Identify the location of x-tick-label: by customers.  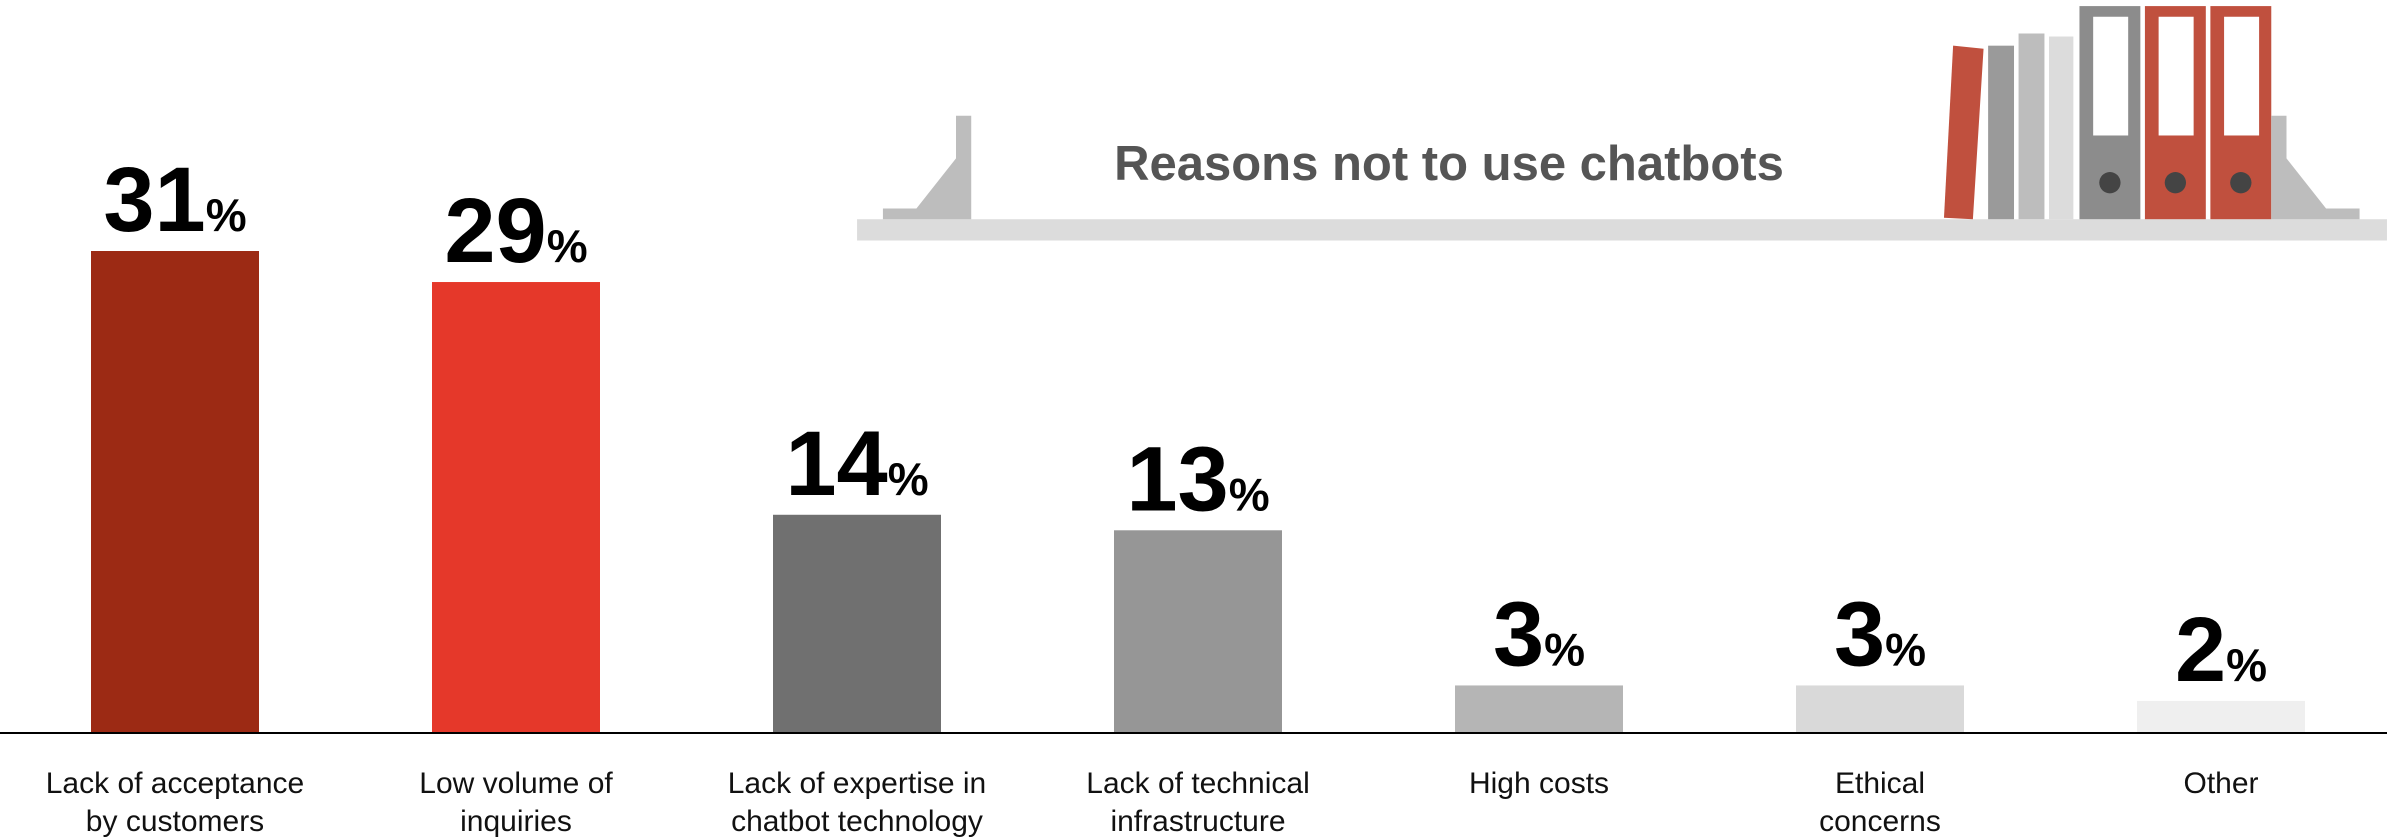
(175, 821).